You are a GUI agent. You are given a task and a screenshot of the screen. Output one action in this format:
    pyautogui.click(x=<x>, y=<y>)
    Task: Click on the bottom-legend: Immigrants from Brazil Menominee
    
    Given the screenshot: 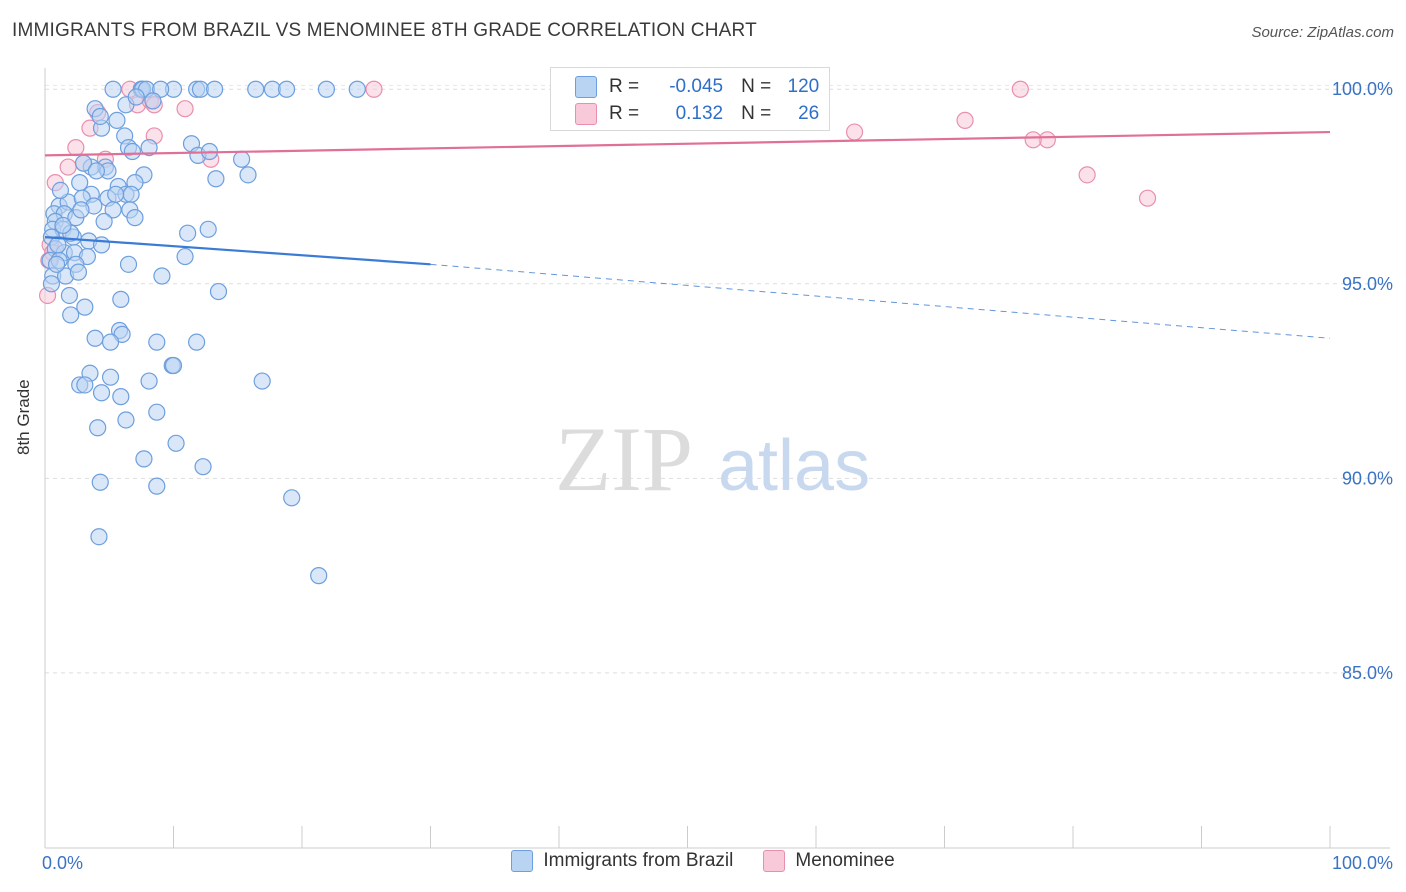 What is the action you would take?
    pyautogui.click(x=703, y=861)
    